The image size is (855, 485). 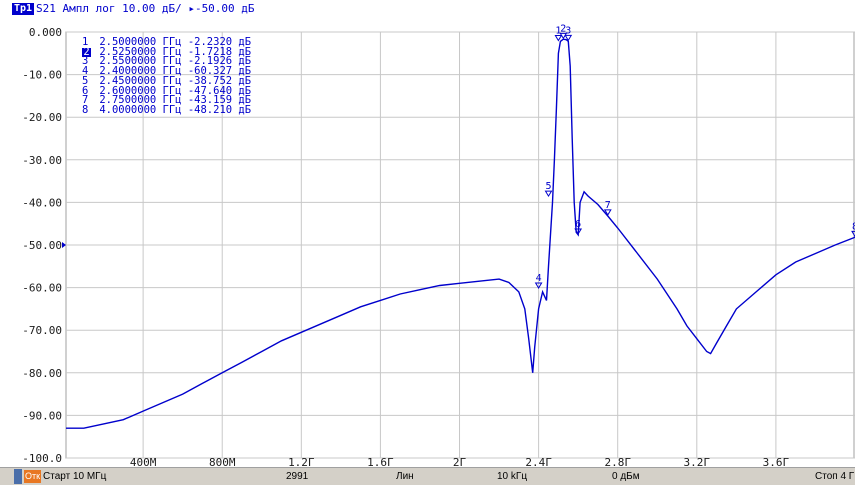 I want to click on reference-level-arrow, so click(x=64, y=245).